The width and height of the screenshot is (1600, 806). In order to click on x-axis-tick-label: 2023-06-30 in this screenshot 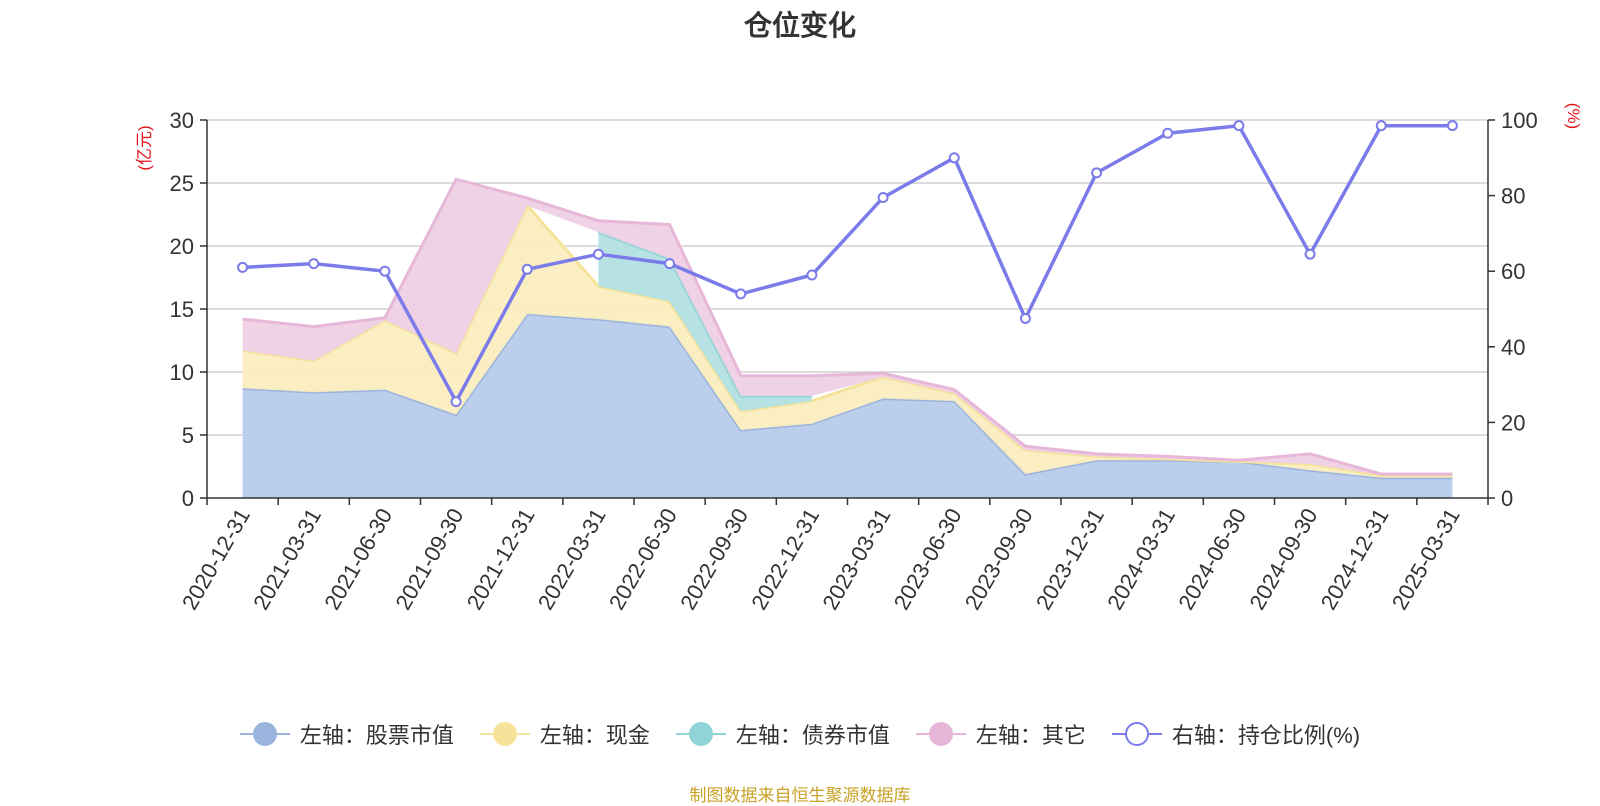, I will do `click(928, 559)`.